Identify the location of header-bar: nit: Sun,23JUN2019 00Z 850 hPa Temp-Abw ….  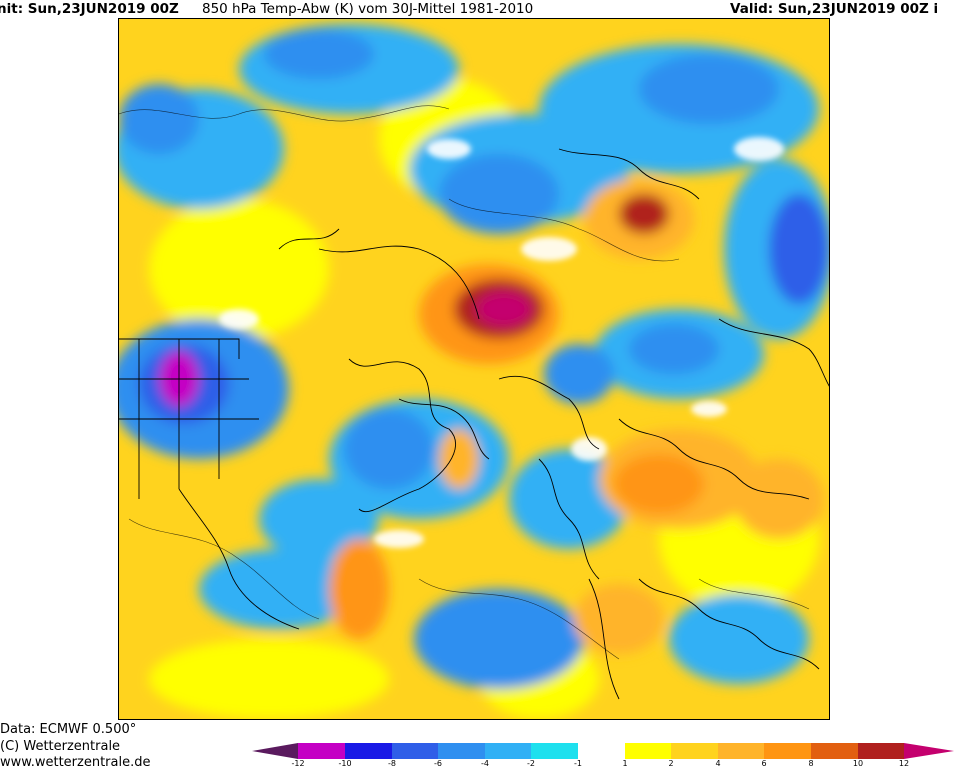
(478, 9).